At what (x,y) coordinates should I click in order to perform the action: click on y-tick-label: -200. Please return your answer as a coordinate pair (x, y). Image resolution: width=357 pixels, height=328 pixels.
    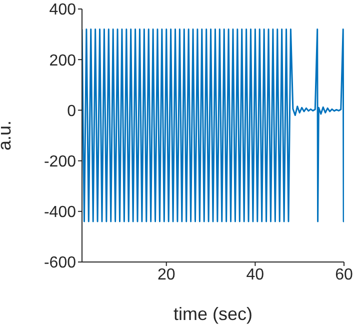
    Looking at the image, I should click on (60, 161).